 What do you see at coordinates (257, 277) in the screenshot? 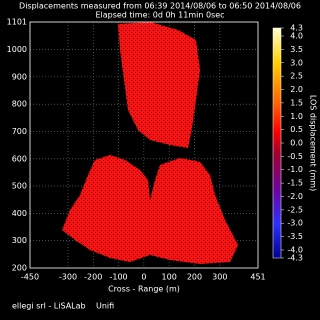
I see `x-tick-label: 451` at bounding box center [257, 277].